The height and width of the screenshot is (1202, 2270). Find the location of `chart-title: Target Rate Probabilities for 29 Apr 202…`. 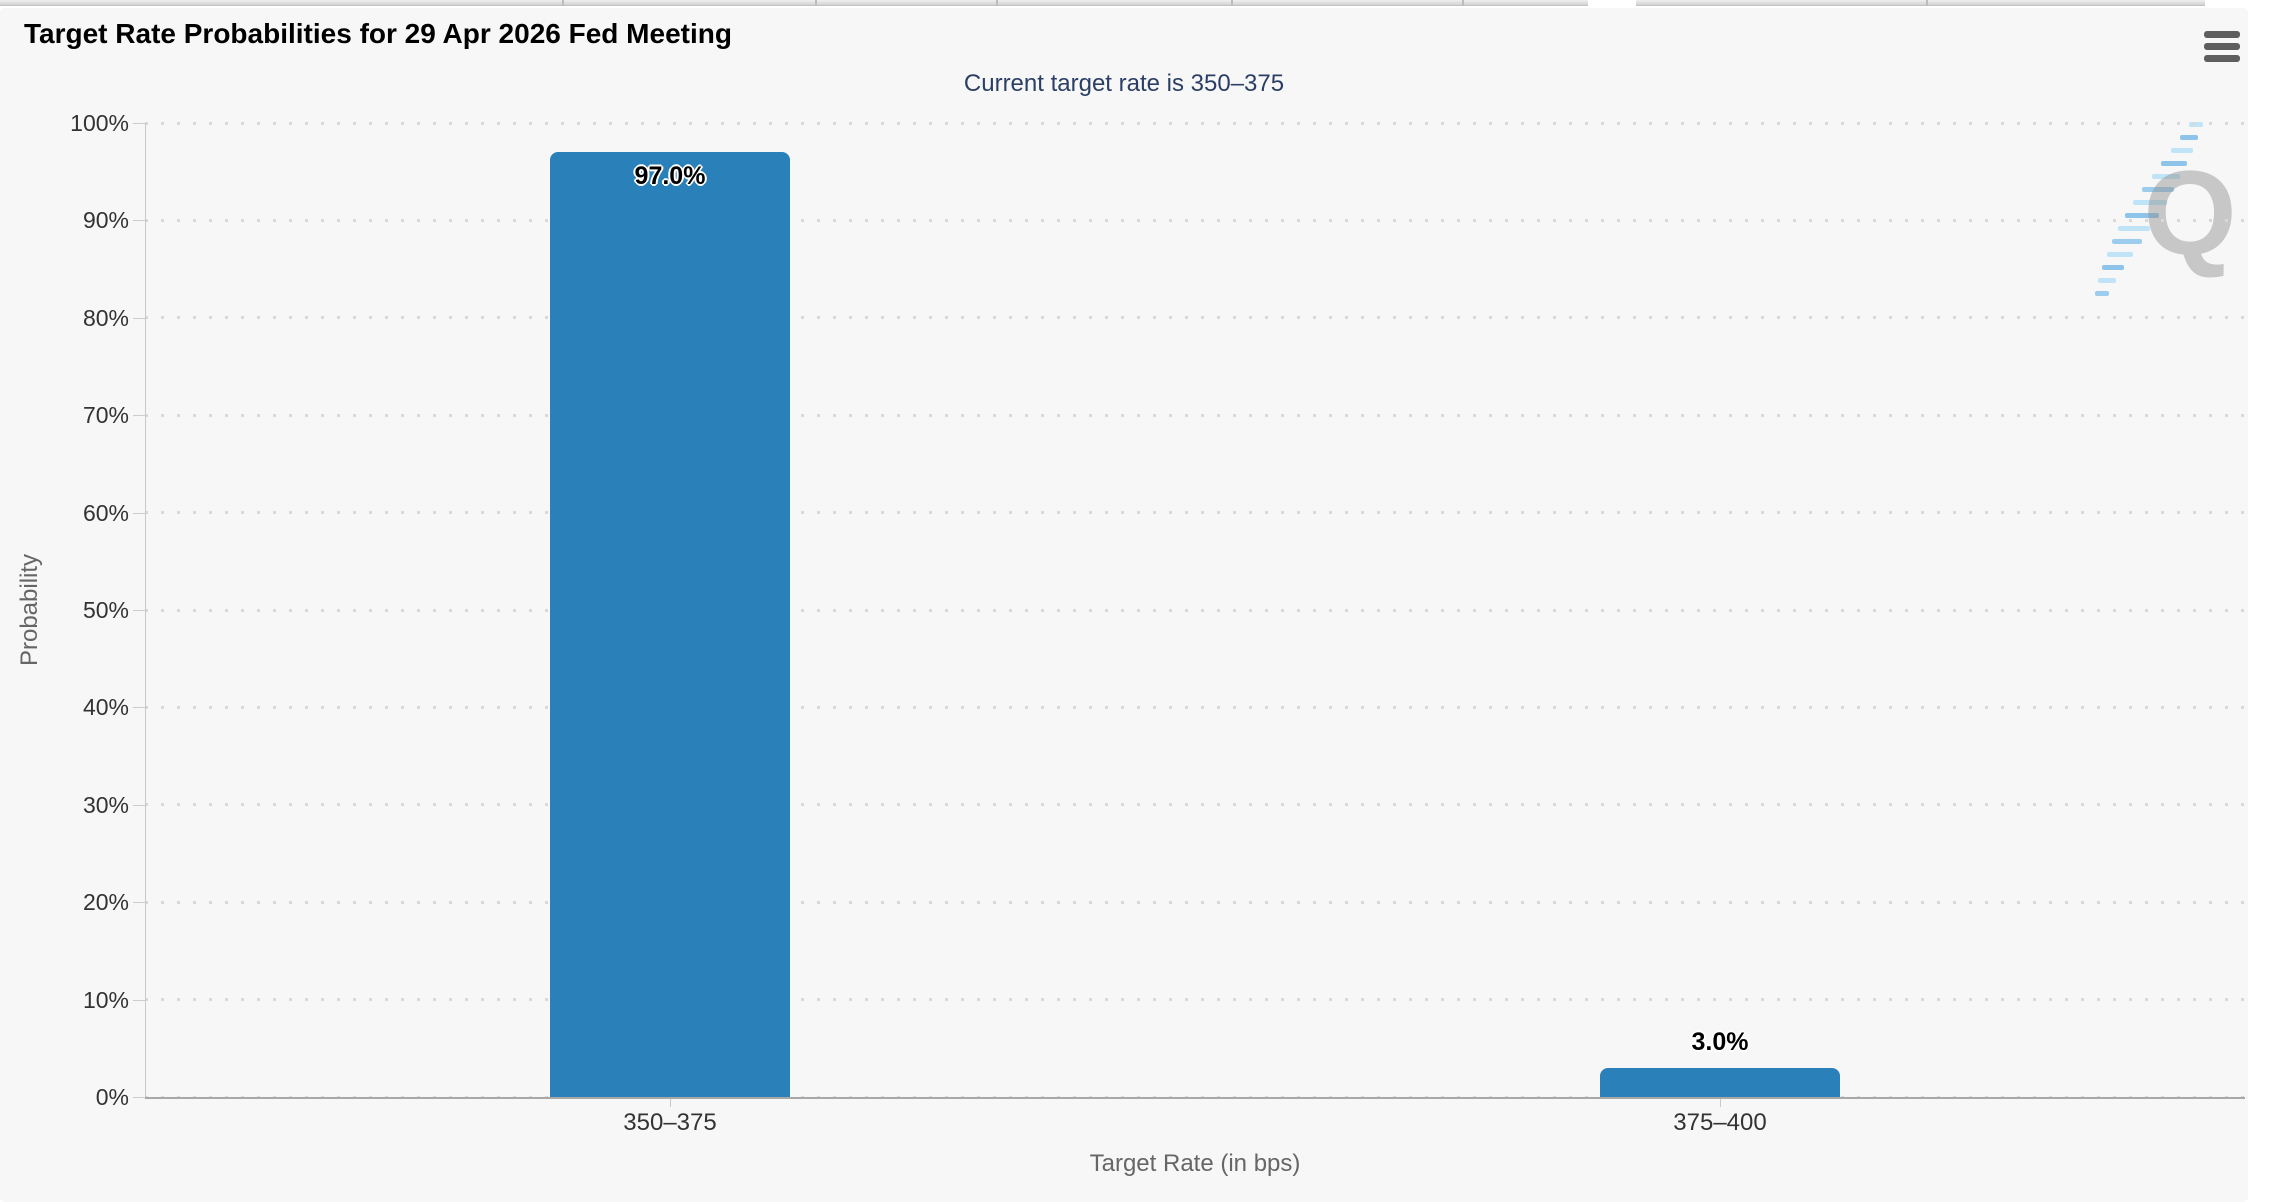

chart-title: Target Rate Probabilities for 29 Apr 202… is located at coordinates (378, 33).